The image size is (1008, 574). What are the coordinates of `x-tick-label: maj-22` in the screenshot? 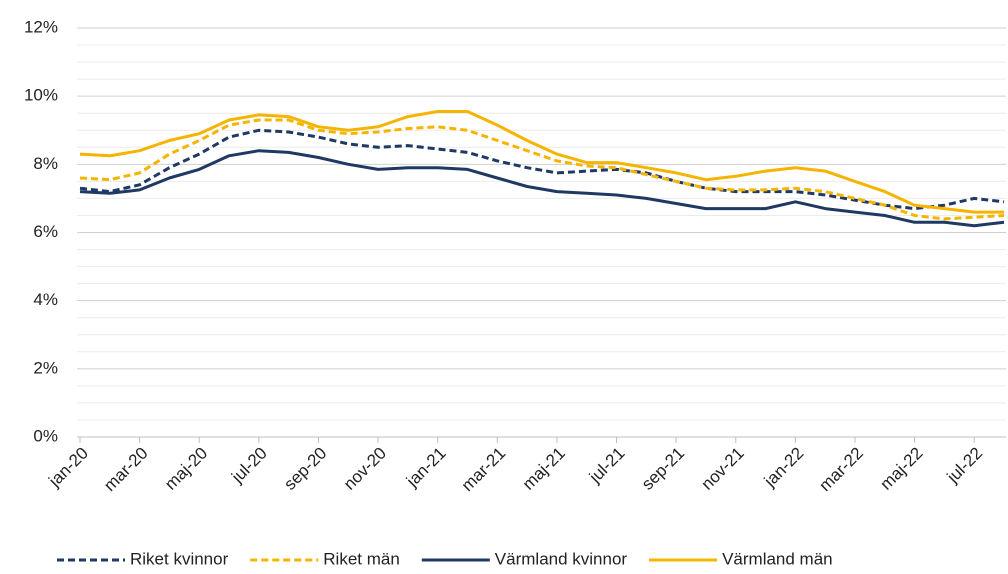 It's located at (901, 469).